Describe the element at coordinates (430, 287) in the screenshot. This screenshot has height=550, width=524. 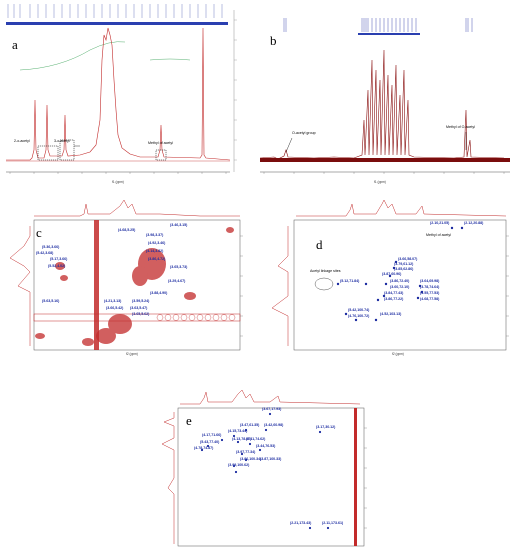
I see `panel-d-peak-11: (3.78,74.64)` at that location.